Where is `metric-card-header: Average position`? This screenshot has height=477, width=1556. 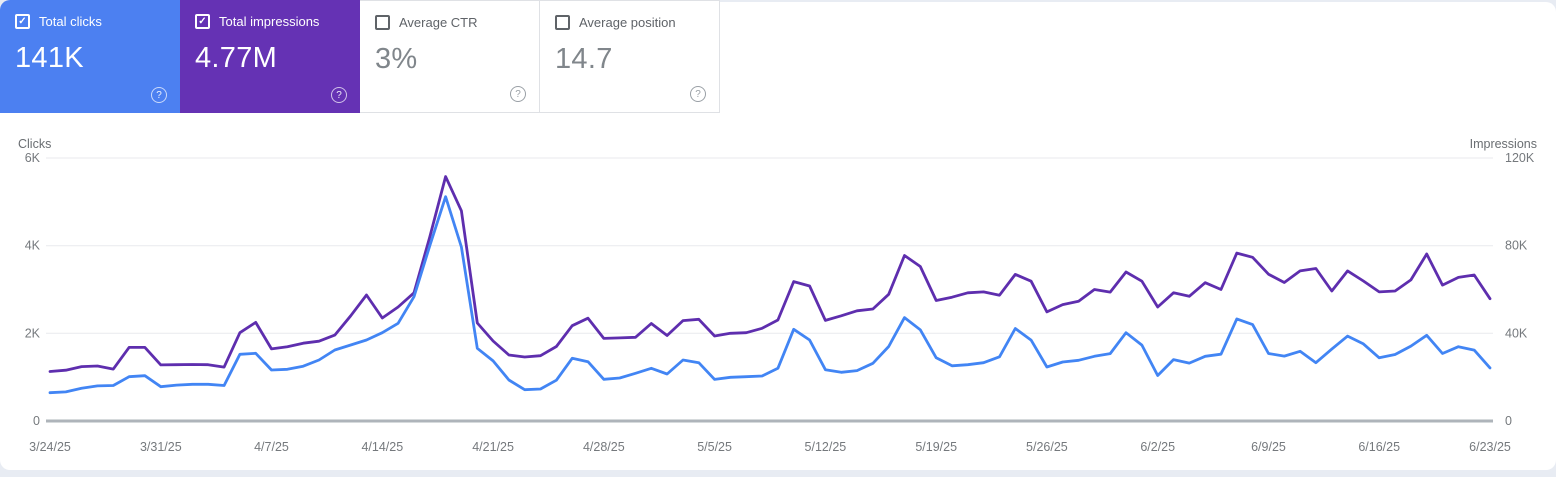 metric-card-header: Average position is located at coordinates (629, 15).